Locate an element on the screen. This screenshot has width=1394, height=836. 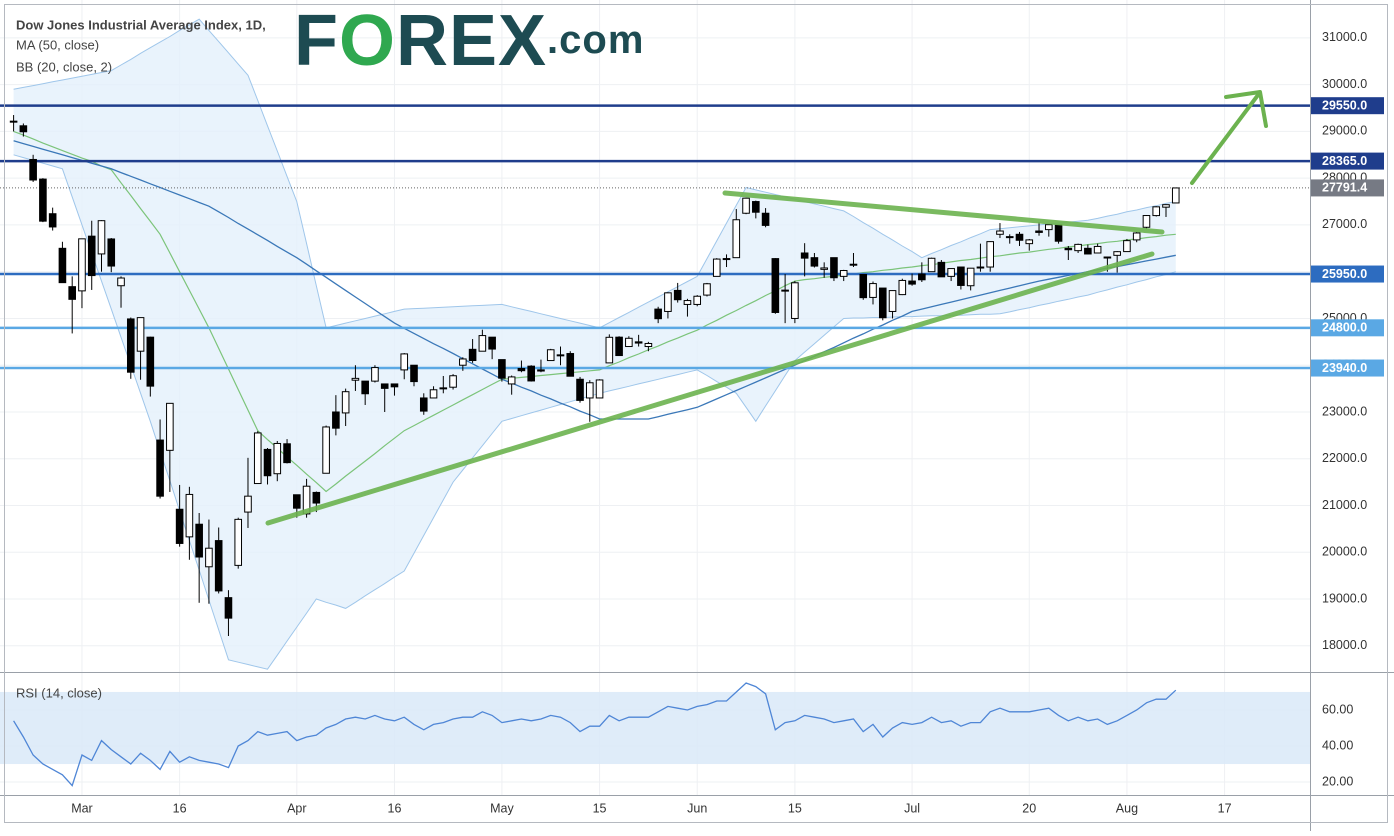
rsi-line is located at coordinates (595, 734).